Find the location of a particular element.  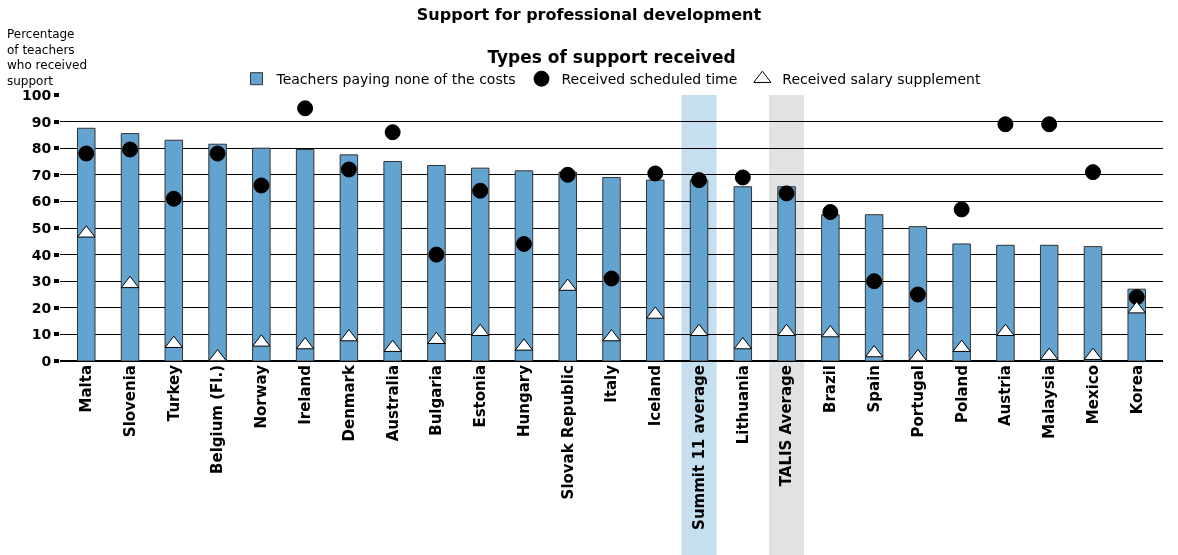

y-axis-title: Percentage of teachers who received support is located at coordinates (47, 57).